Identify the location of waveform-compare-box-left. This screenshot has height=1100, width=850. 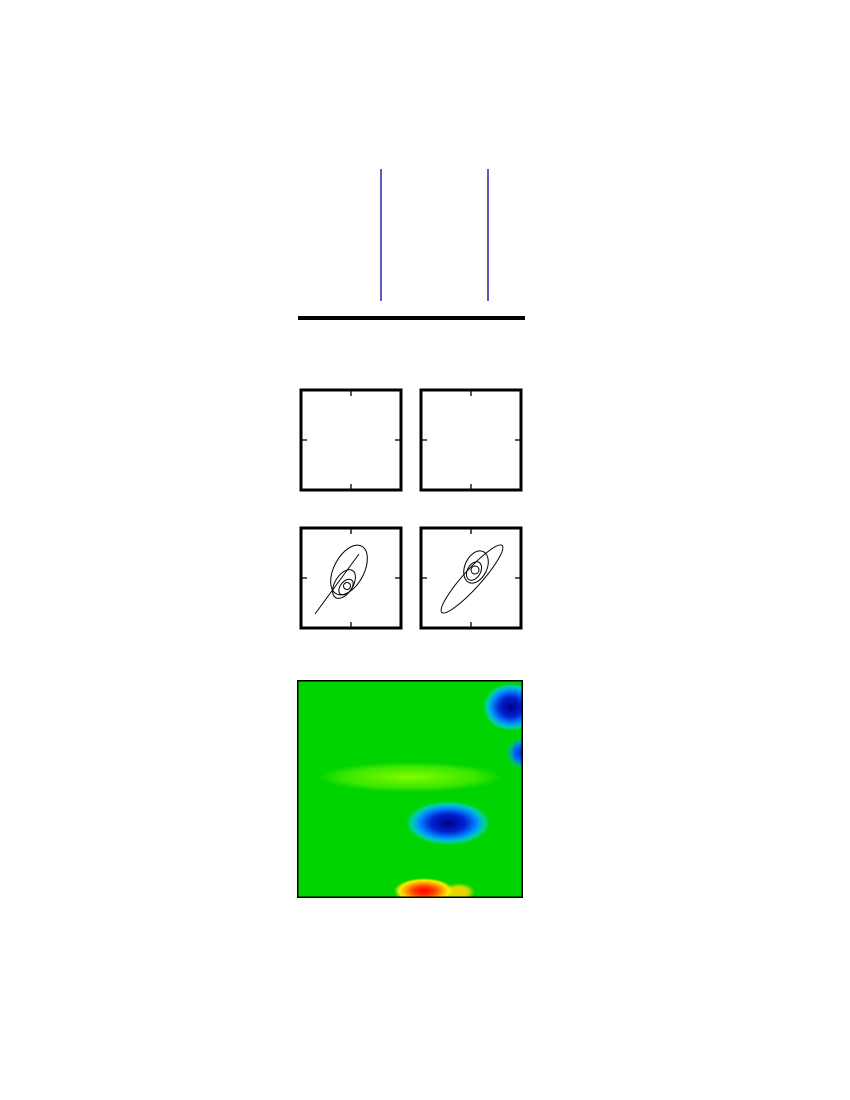
(351, 440).